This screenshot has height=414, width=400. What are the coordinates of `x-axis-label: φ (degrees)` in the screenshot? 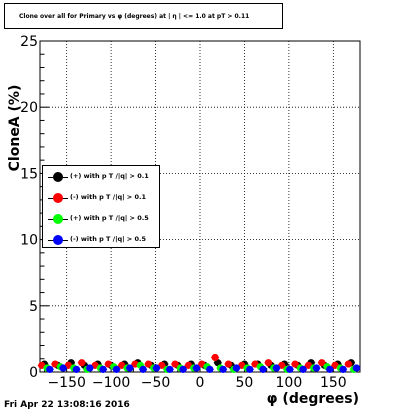 It's located at (312, 399).